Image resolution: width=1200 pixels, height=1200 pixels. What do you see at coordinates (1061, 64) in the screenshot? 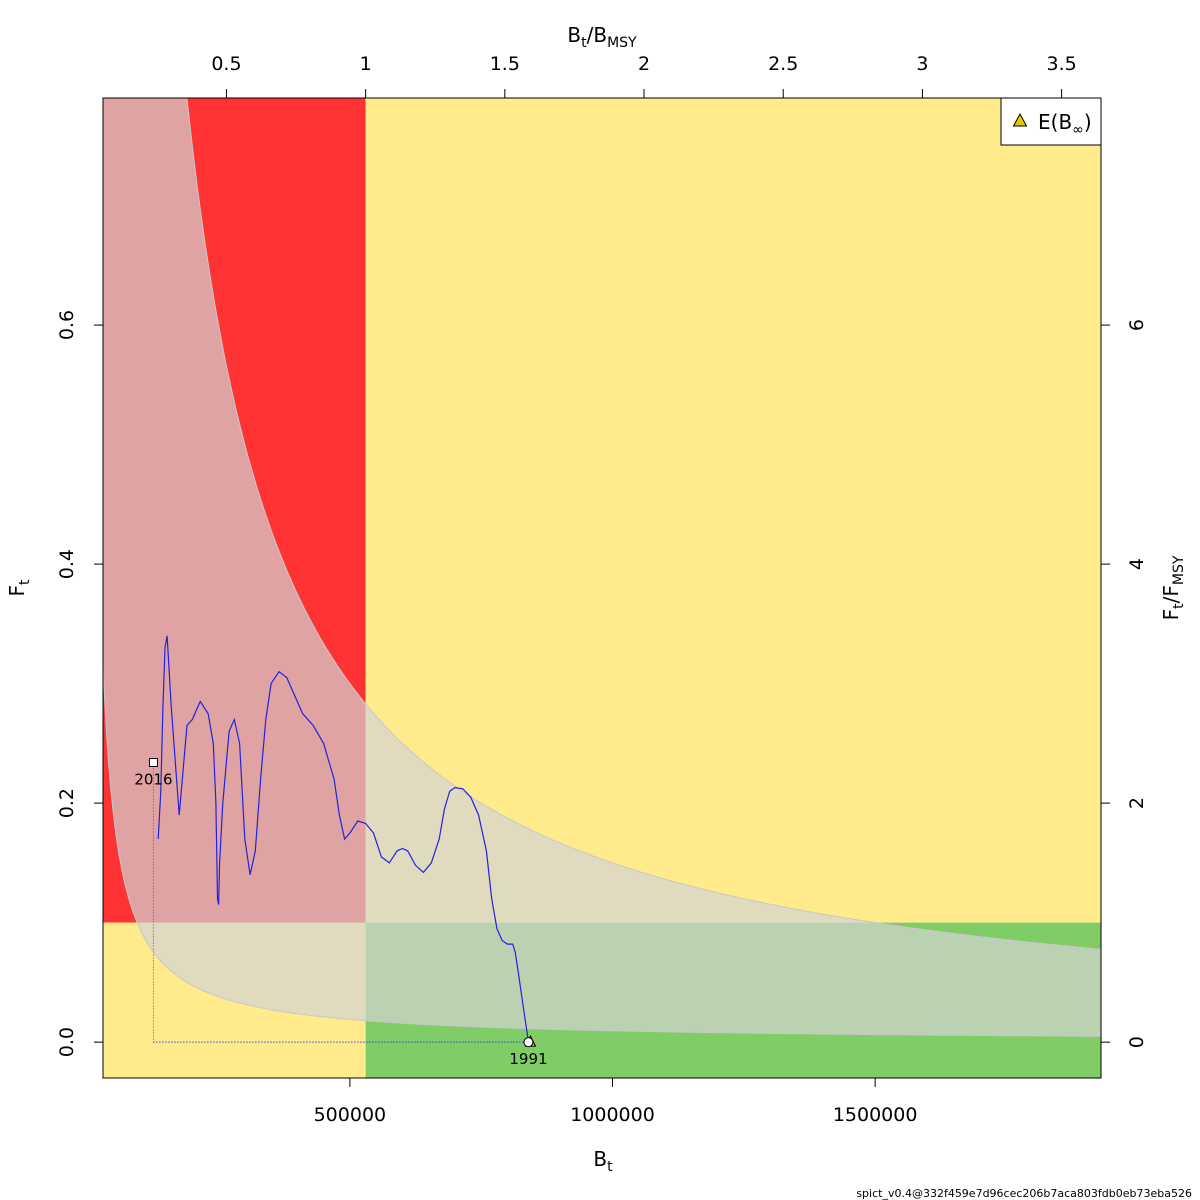
I see `top-tick-label: 3.5` at bounding box center [1061, 64].